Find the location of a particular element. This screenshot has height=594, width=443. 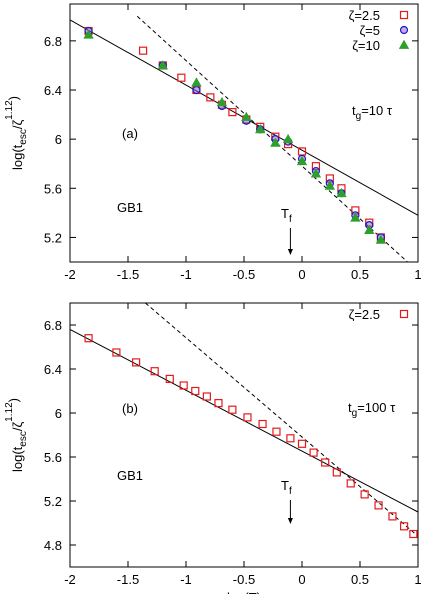

text-part: T is located at coordinates (285, 485).